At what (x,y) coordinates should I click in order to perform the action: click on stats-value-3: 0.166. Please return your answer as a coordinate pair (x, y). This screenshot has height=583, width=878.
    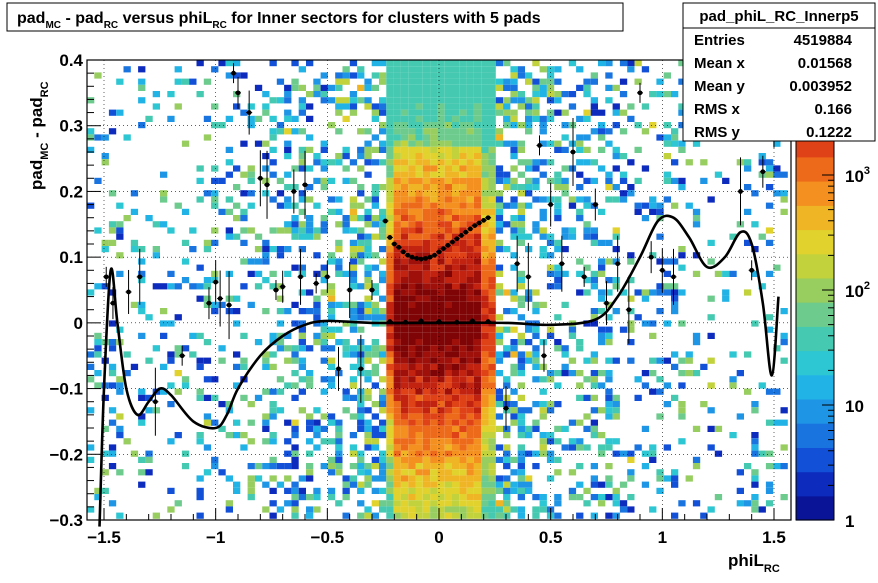
    Looking at the image, I should click on (833, 109).